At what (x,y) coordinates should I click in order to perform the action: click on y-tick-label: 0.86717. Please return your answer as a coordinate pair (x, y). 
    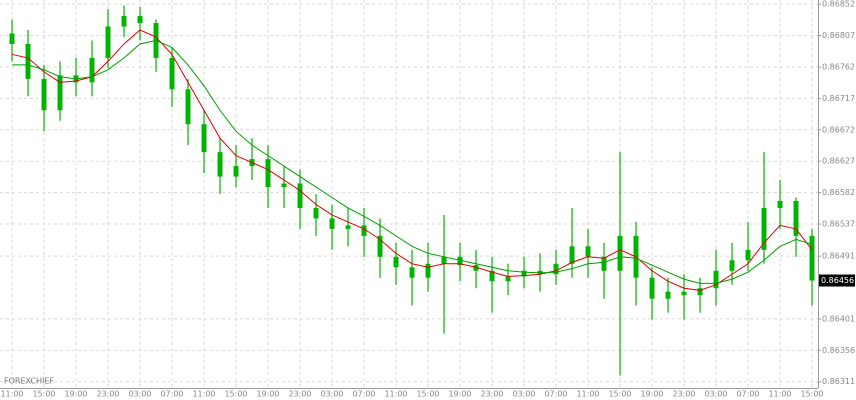
    Looking at the image, I should click on (838, 98).